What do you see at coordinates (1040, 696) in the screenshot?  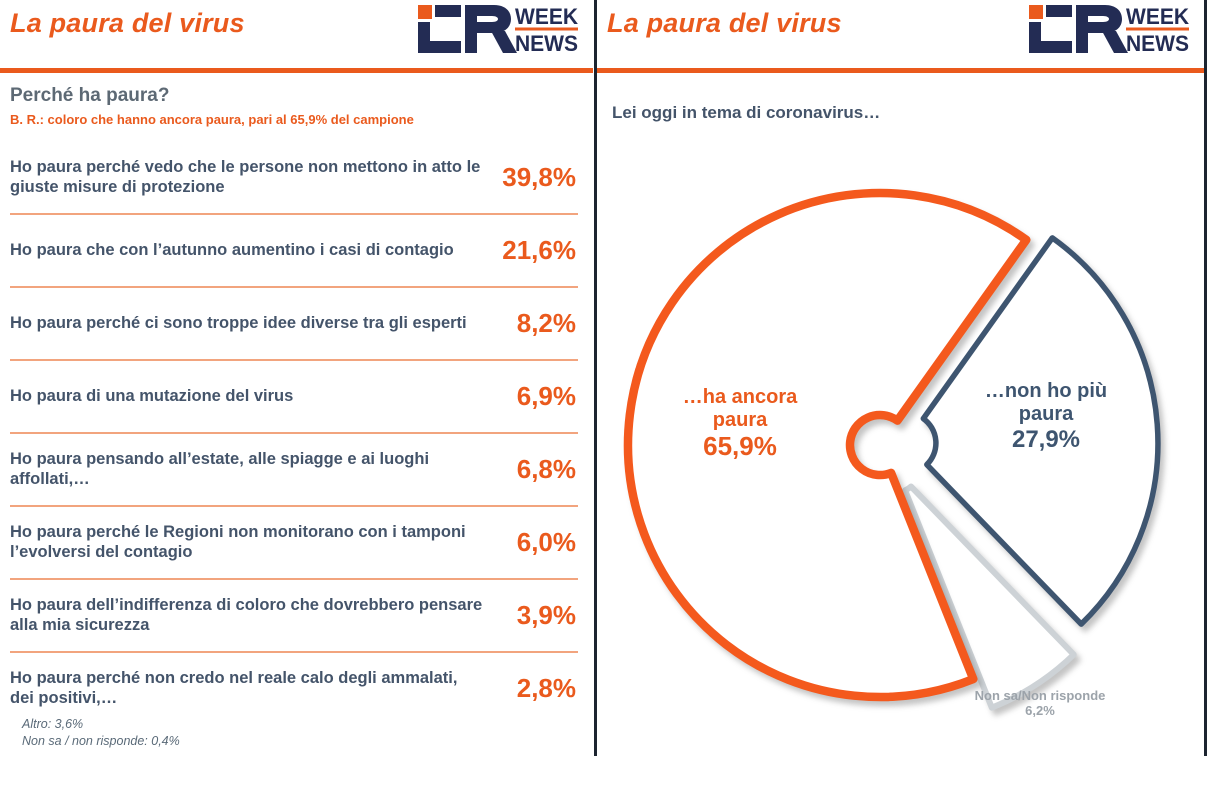 I see `pie-label-line: Non sa/Non risponde` at bounding box center [1040, 696].